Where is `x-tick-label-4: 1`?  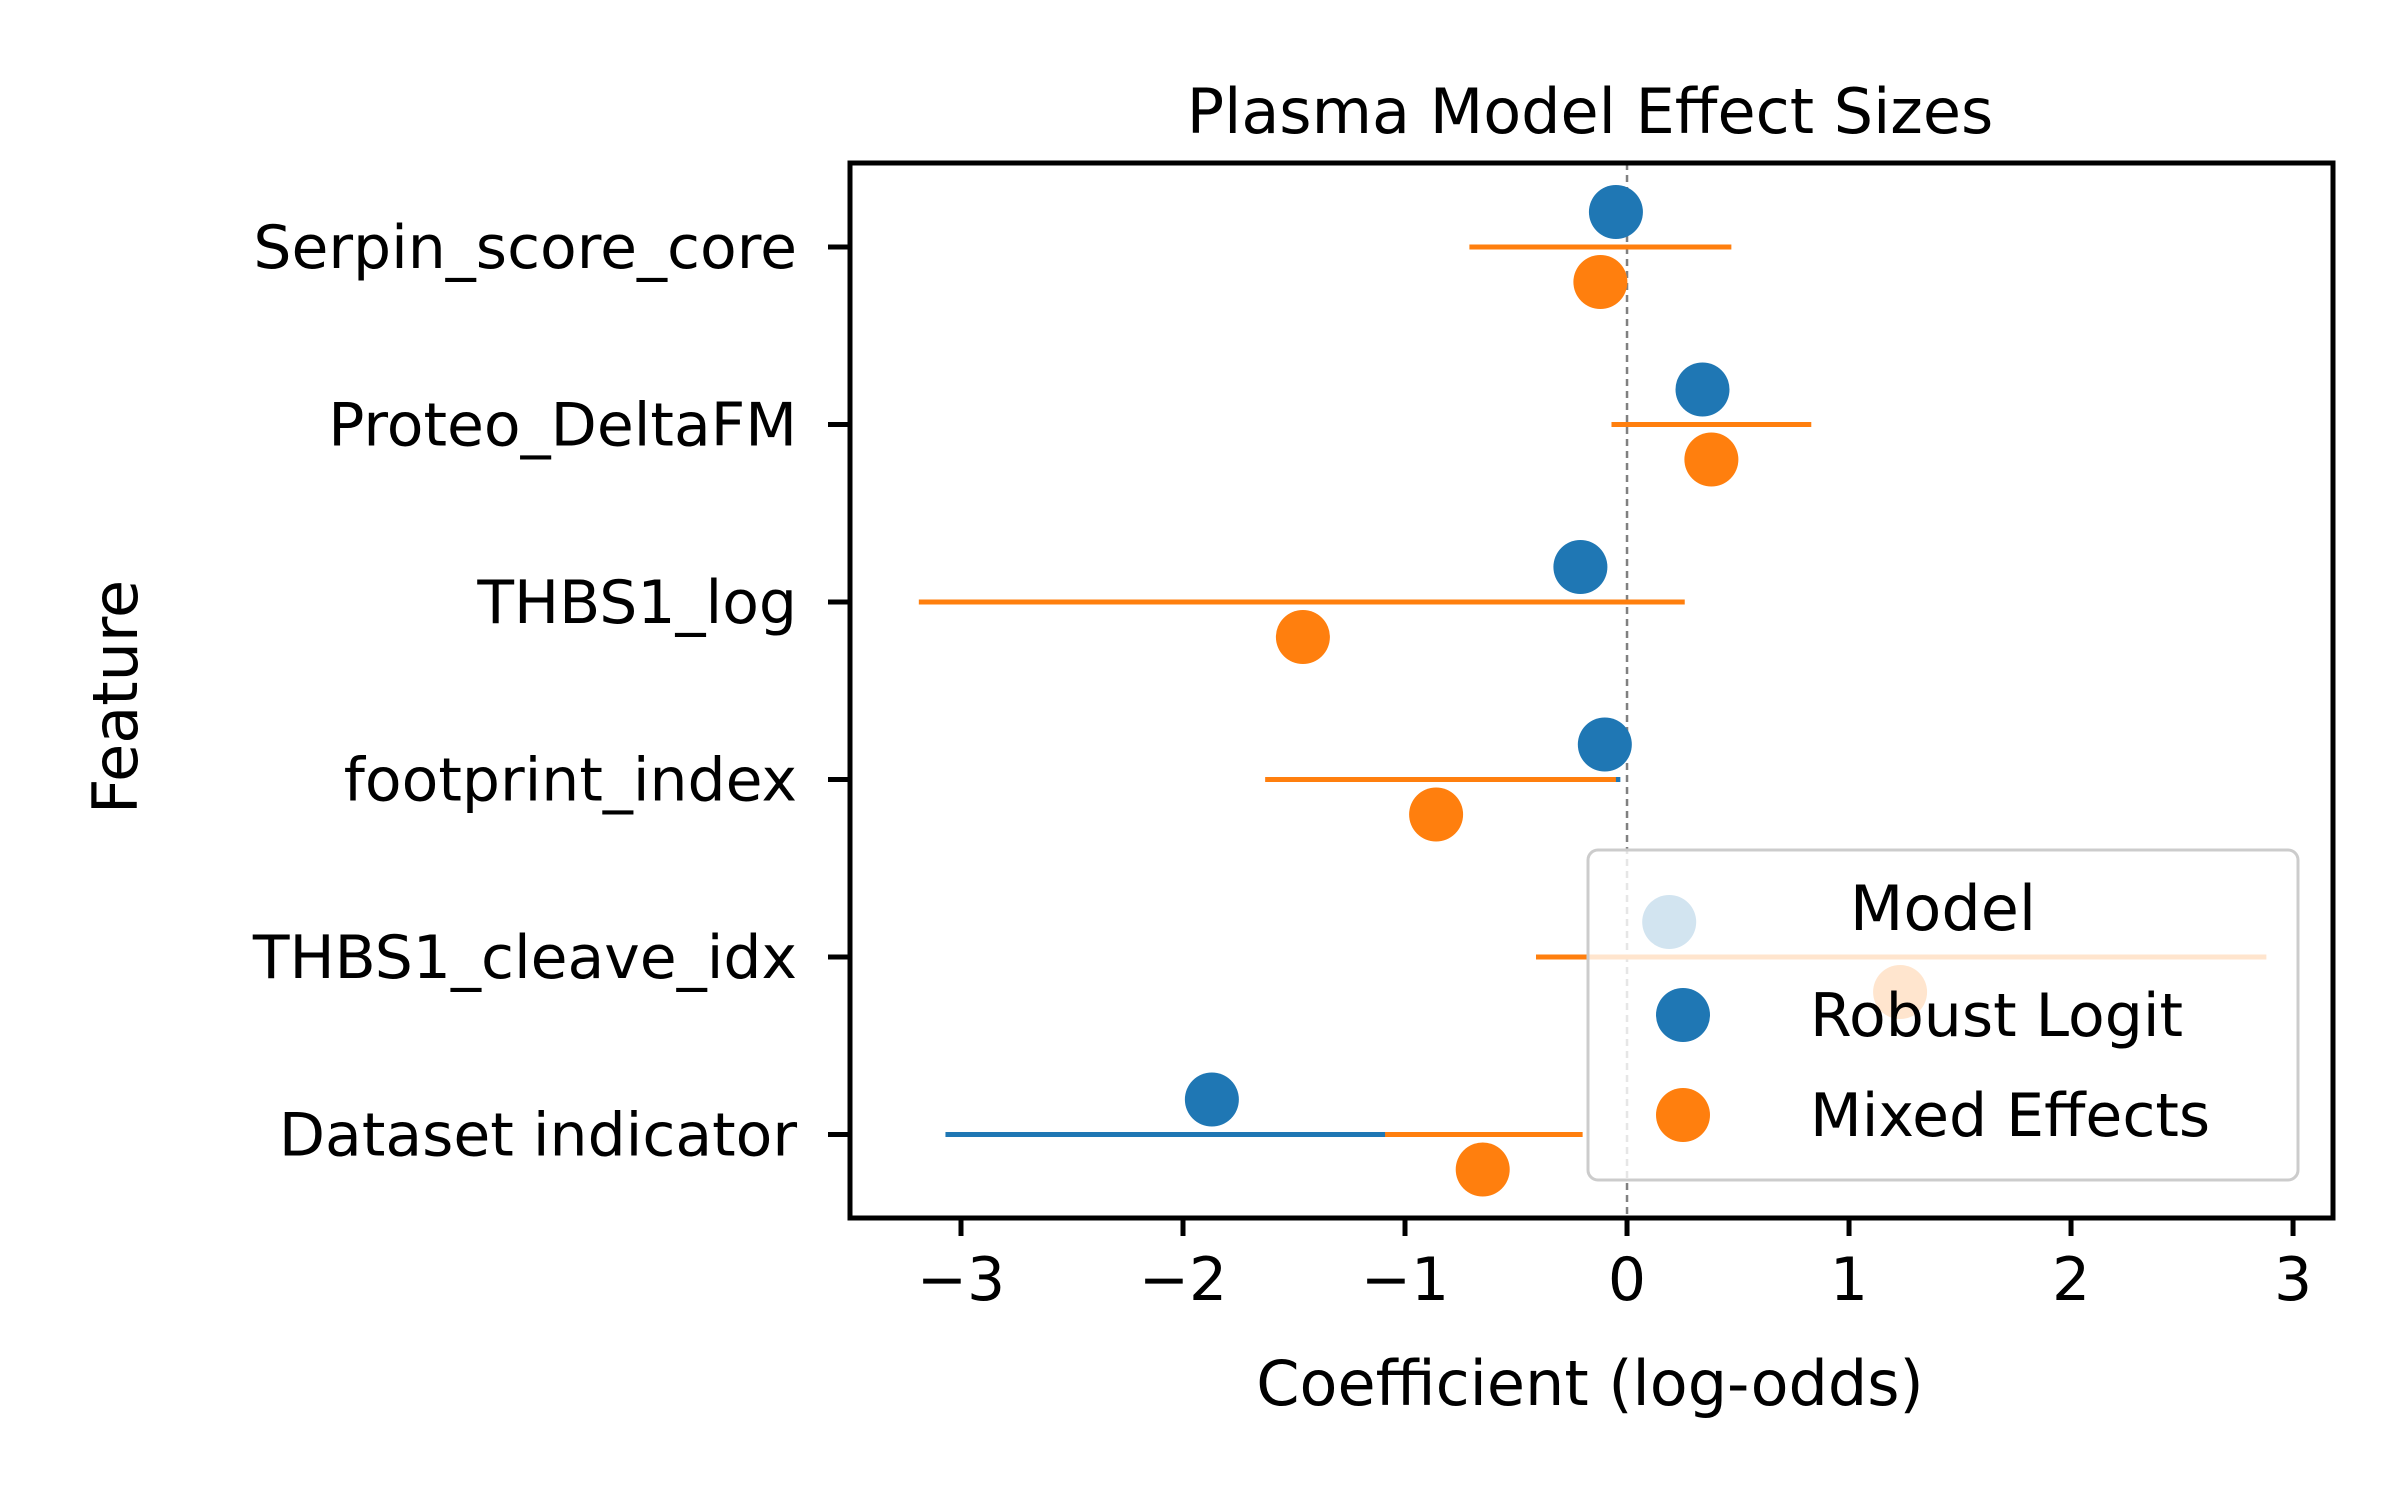
x-tick-label-4: 1 is located at coordinates (1849, 1280).